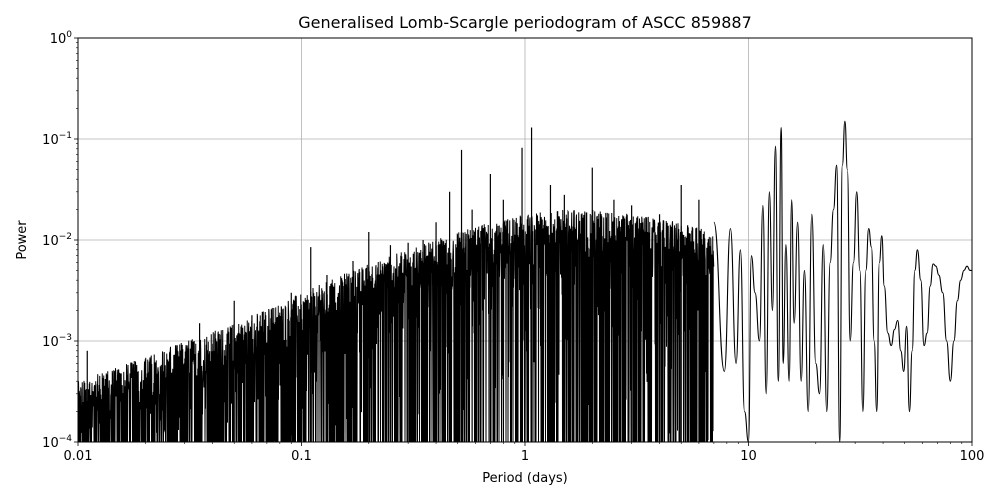 This screenshot has width=1000, height=500. What do you see at coordinates (972, 456) in the screenshot?
I see `x-tick-label: 100` at bounding box center [972, 456].